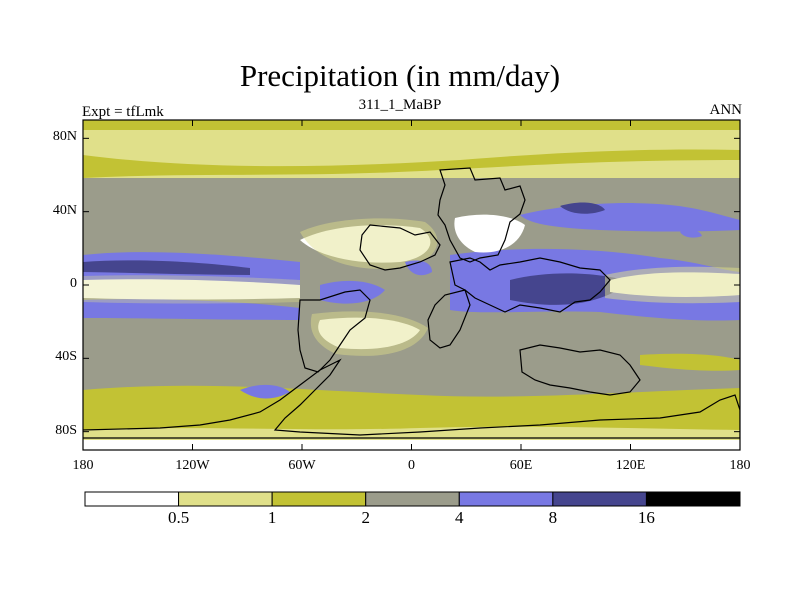 This screenshot has height=600, width=800. I want to click on colorbar-label: 16, so click(646, 517).